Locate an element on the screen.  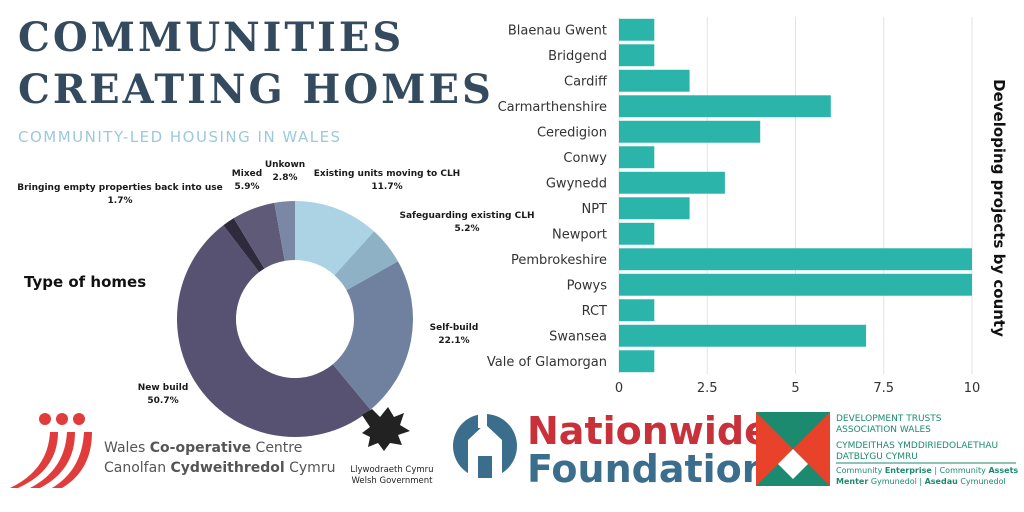
category-label-ceredigion: Ceredigion is located at coordinates (572, 132).